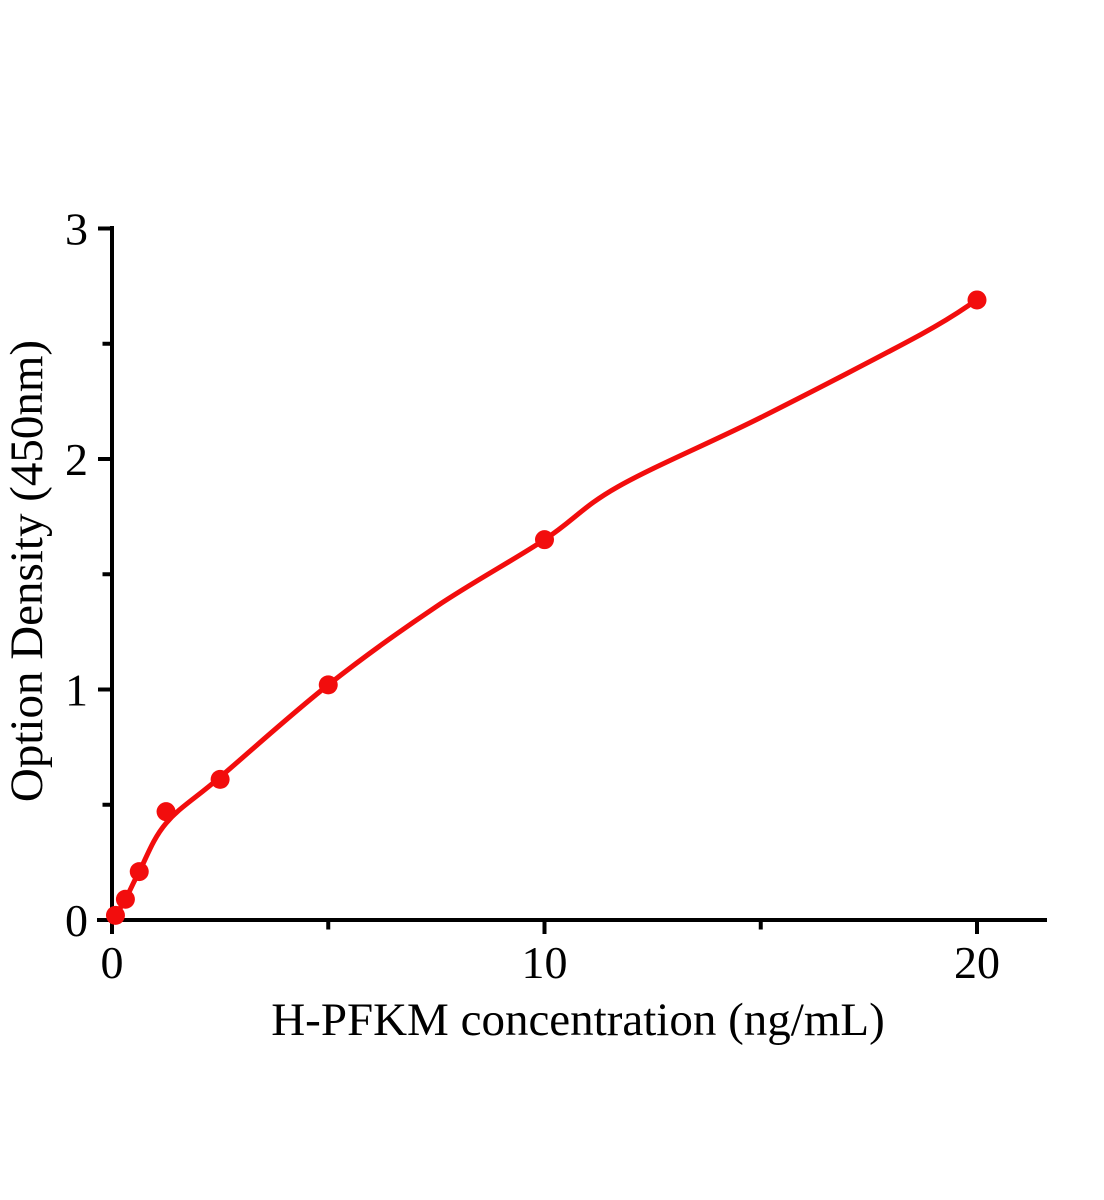 The image size is (1104, 1200). Describe the element at coordinates (578, 1020) in the screenshot. I see `x-axis-title: H-PFKM concentration (ng/mL)` at that location.